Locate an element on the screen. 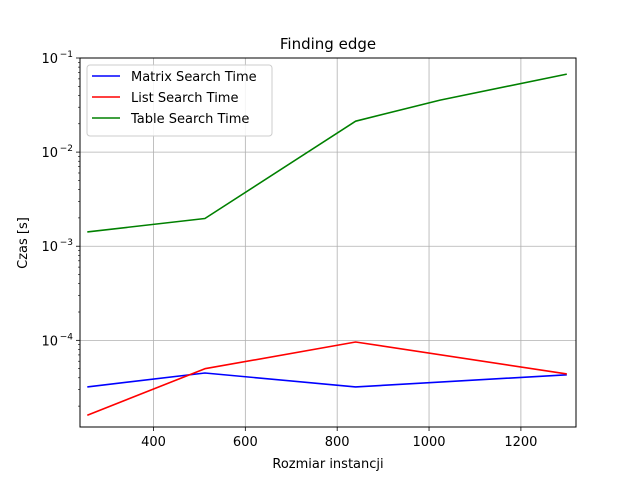  legend-box is located at coordinates (179, 100).